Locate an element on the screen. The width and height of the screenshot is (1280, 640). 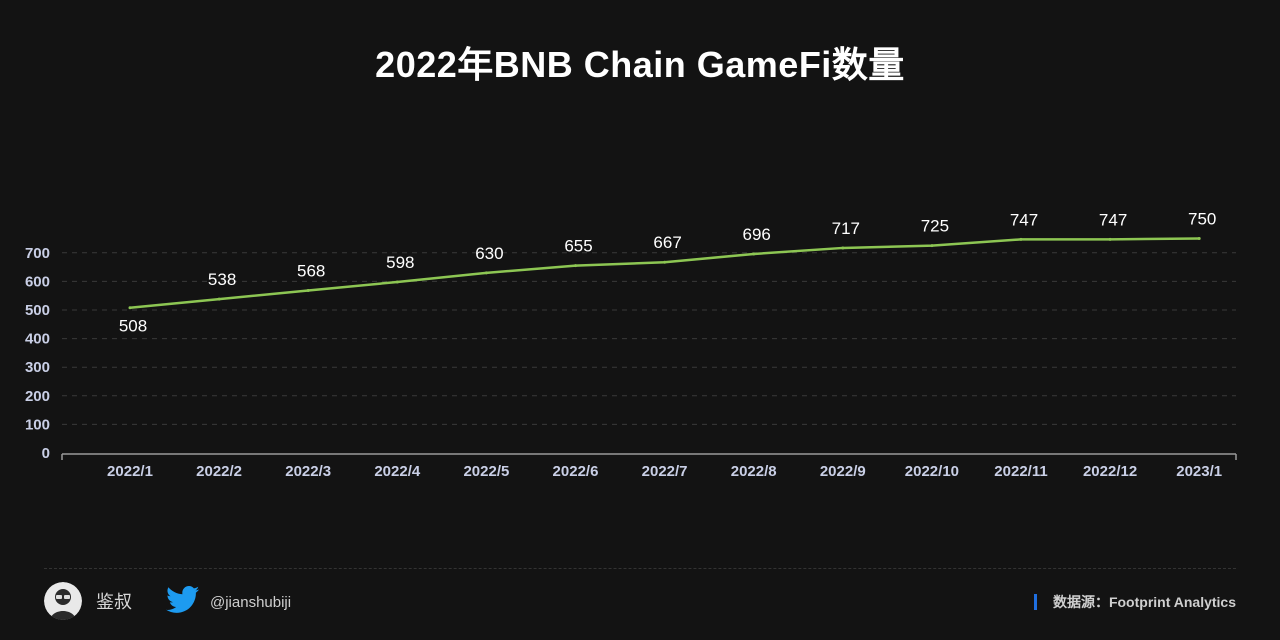
data-label: 696 is located at coordinates (757, 234).